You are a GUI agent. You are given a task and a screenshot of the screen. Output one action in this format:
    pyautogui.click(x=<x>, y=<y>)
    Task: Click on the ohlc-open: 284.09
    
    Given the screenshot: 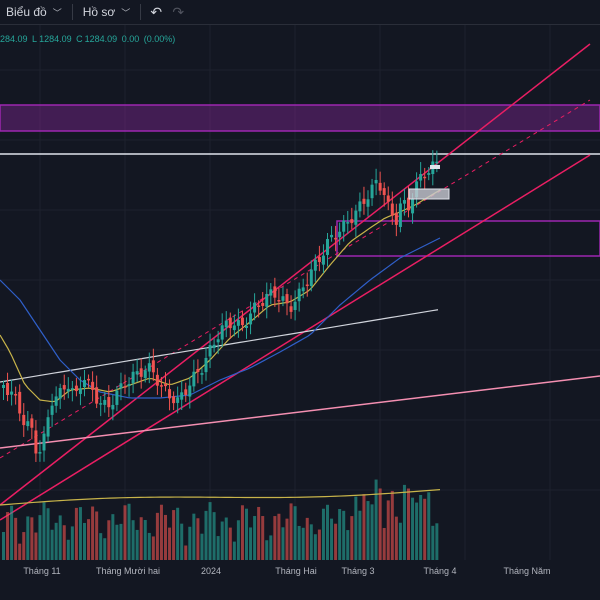 What is the action you would take?
    pyautogui.click(x=14, y=39)
    